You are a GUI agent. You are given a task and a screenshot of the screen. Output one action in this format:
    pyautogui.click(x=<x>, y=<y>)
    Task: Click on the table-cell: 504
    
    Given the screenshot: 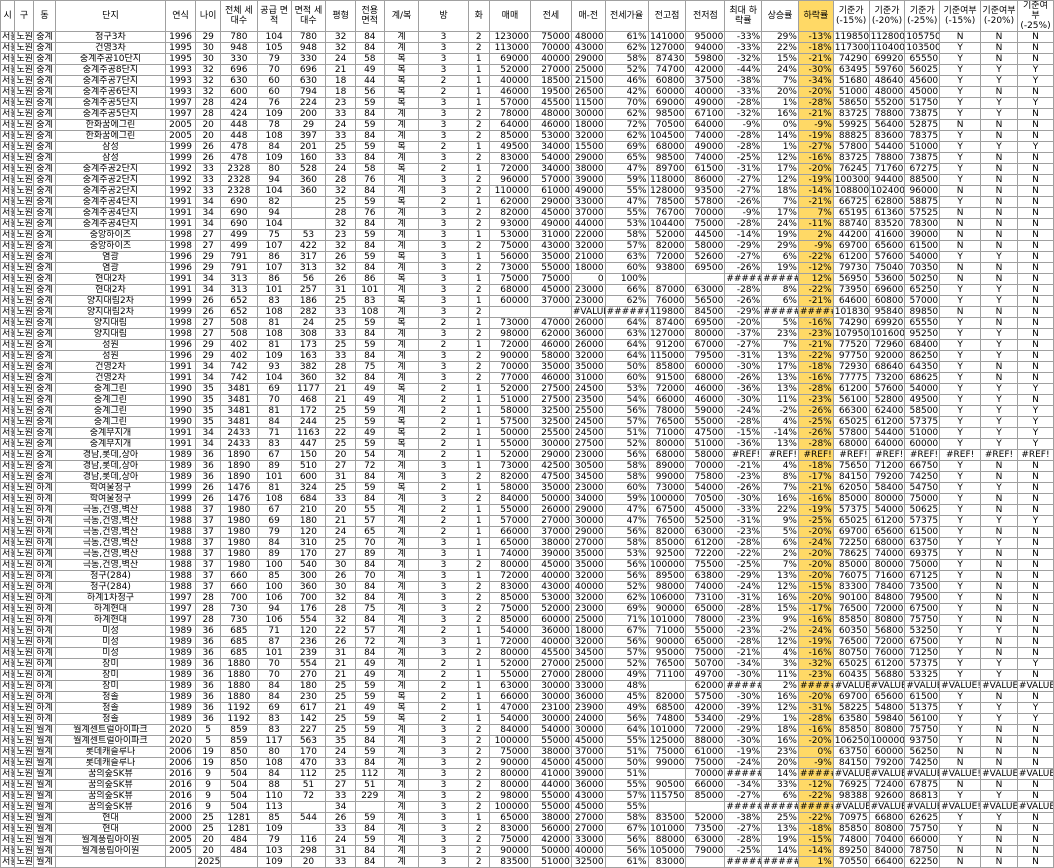 What is the action you would take?
    pyautogui.click(x=238, y=785)
    